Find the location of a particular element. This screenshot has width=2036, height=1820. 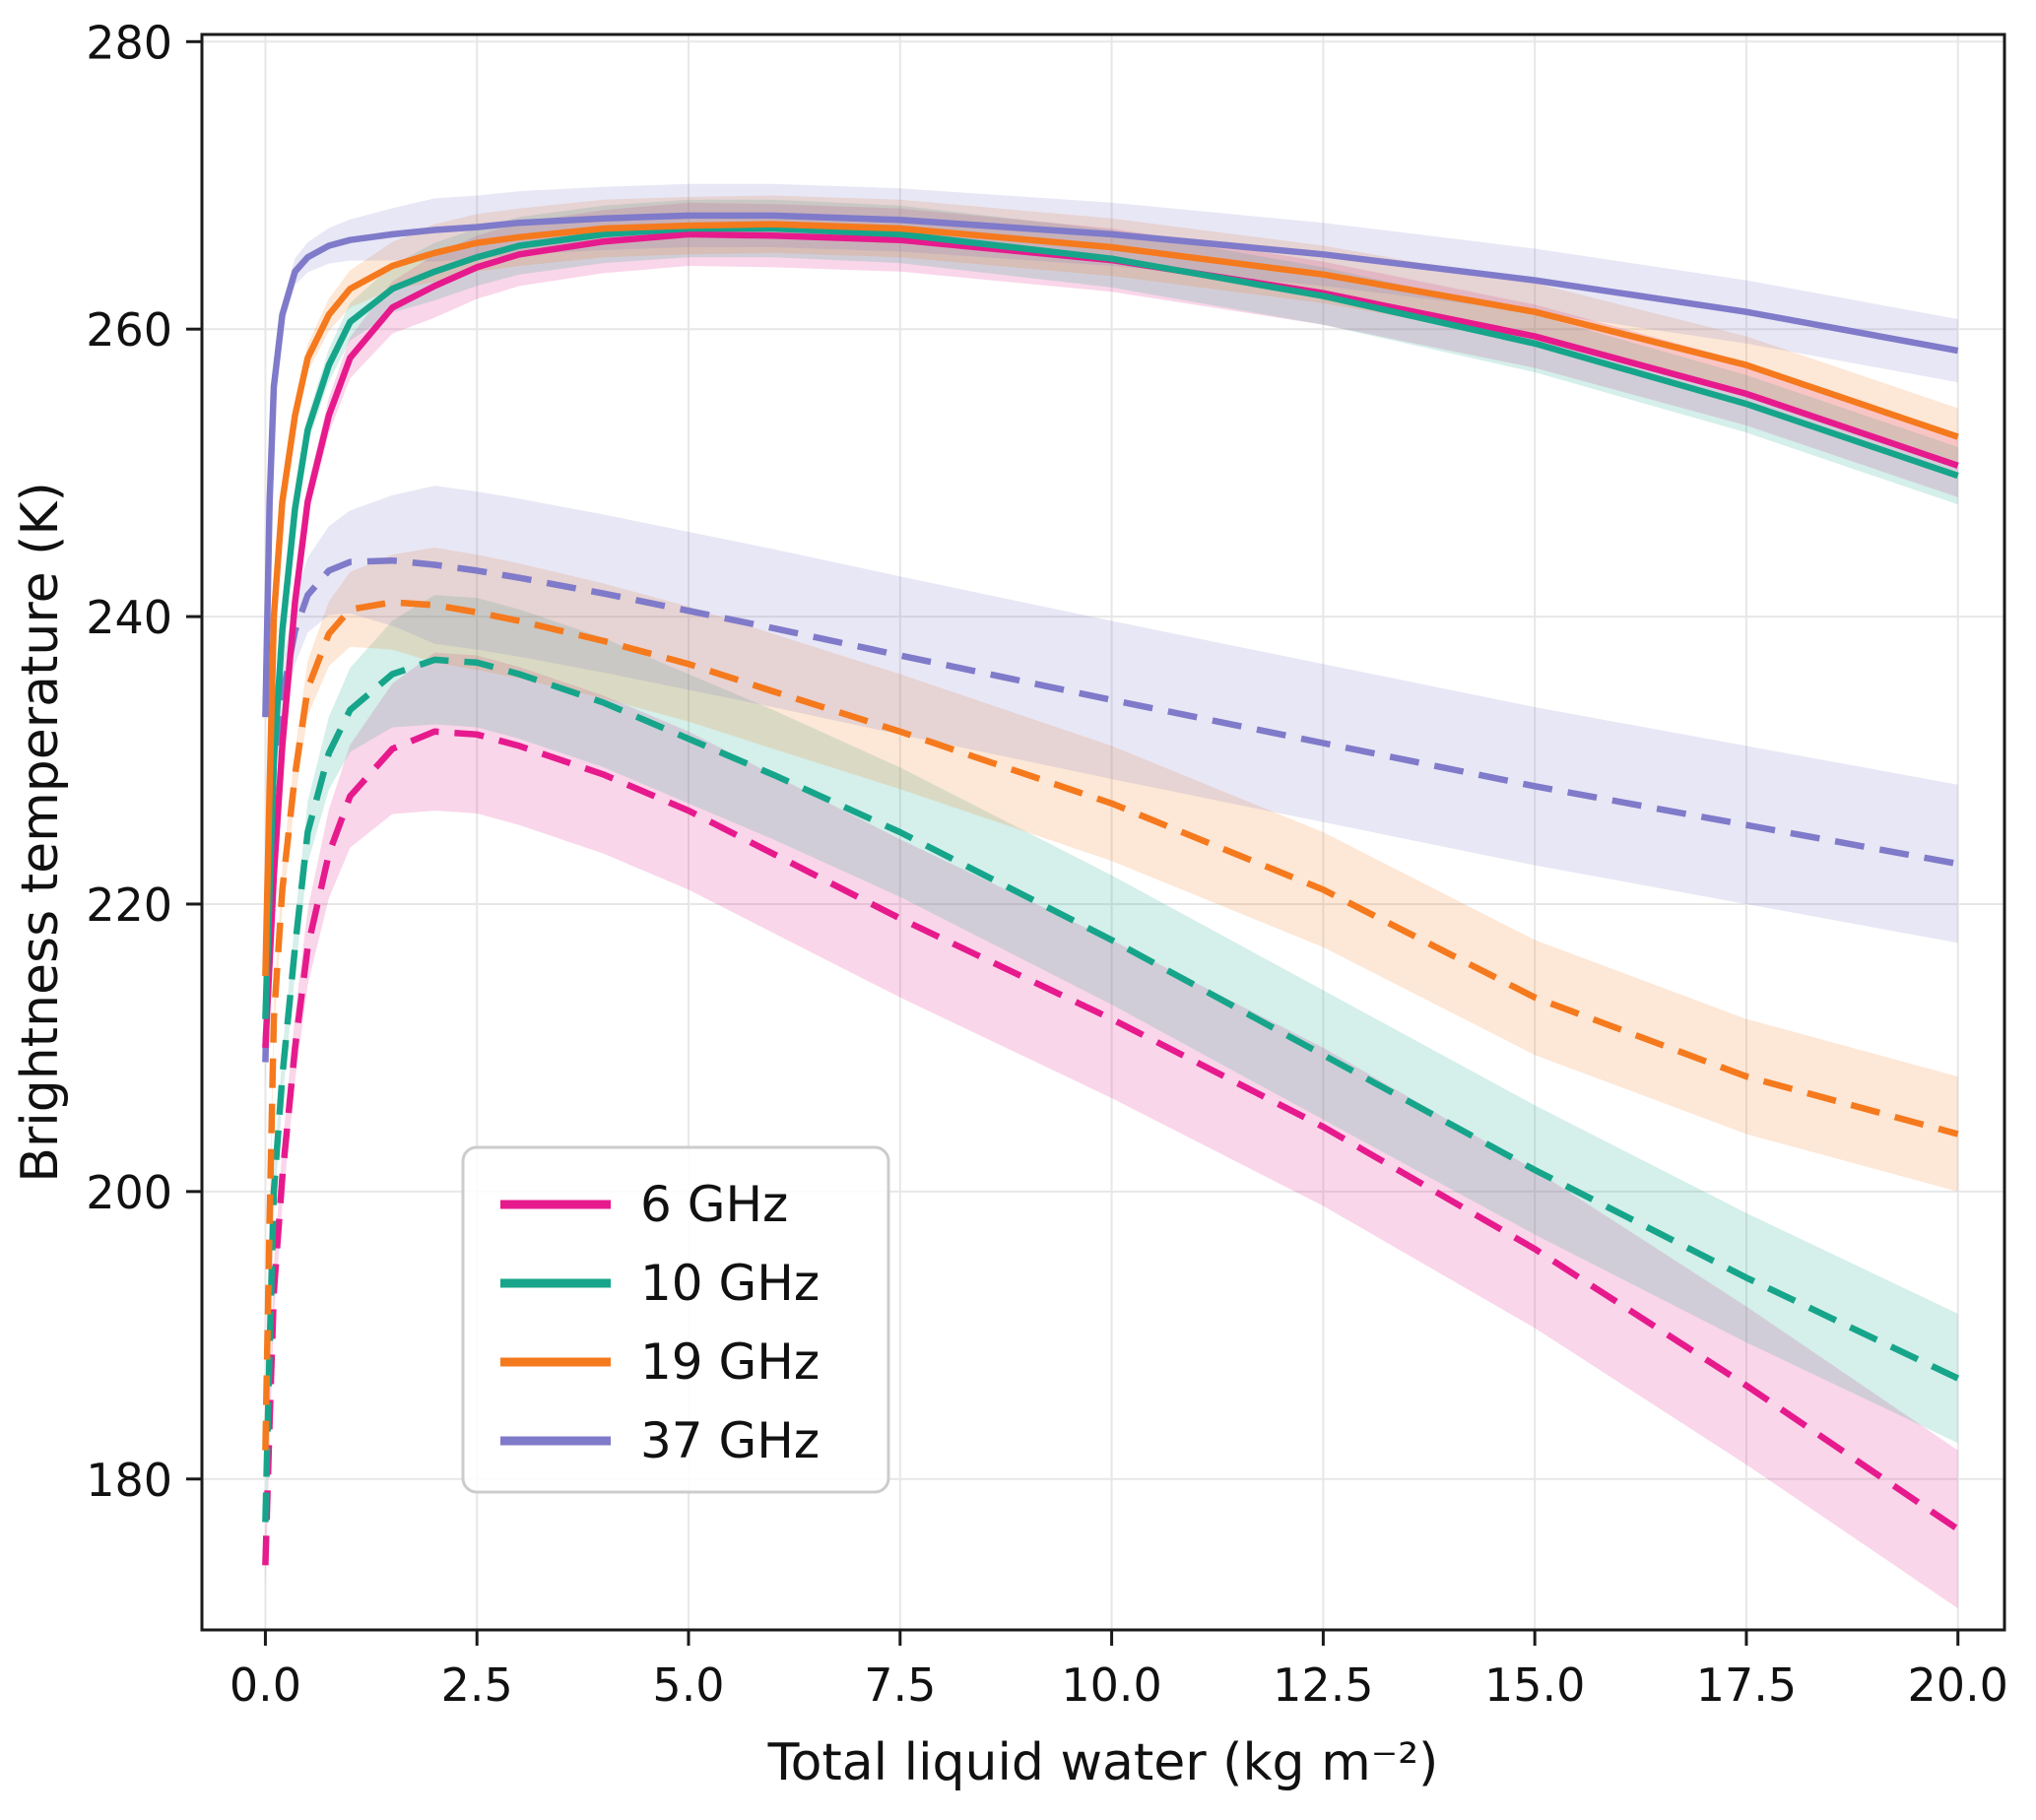

x-axis-label: Total liquid water (kg m⁻²) is located at coordinates (1103, 1762).